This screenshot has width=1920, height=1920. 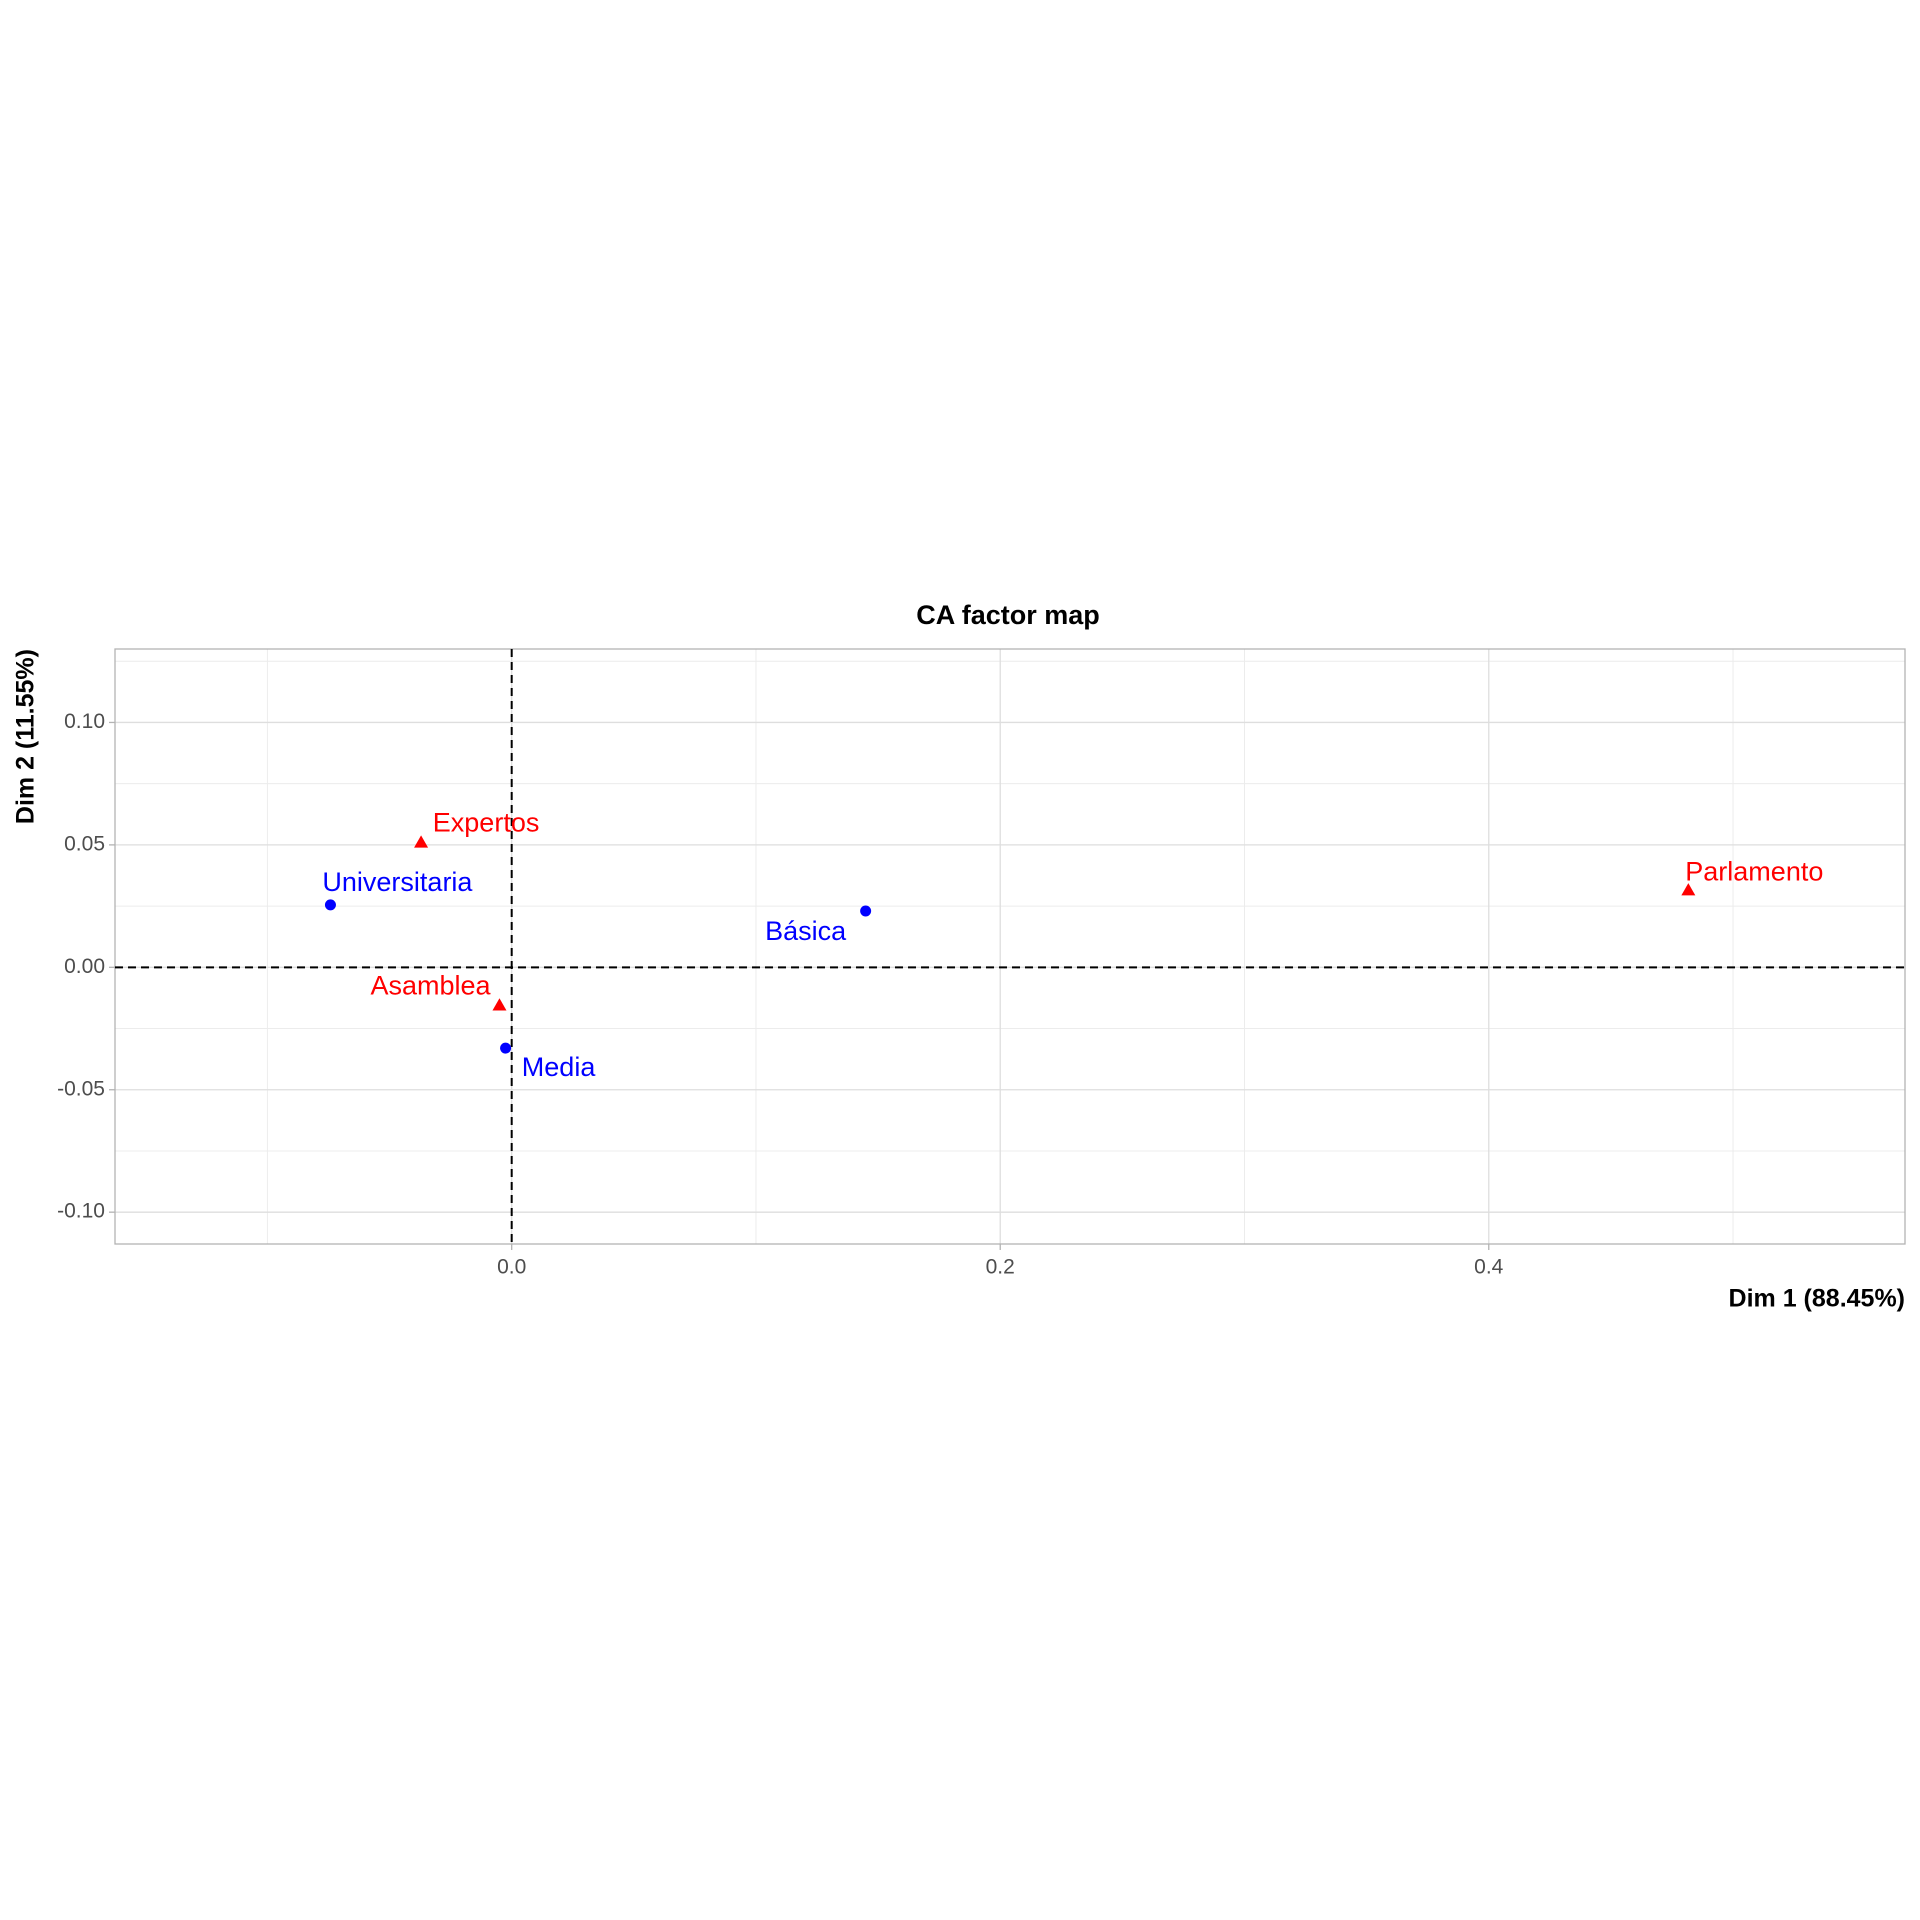 What do you see at coordinates (430, 985) in the screenshot?
I see `point-label: Asamblea` at bounding box center [430, 985].